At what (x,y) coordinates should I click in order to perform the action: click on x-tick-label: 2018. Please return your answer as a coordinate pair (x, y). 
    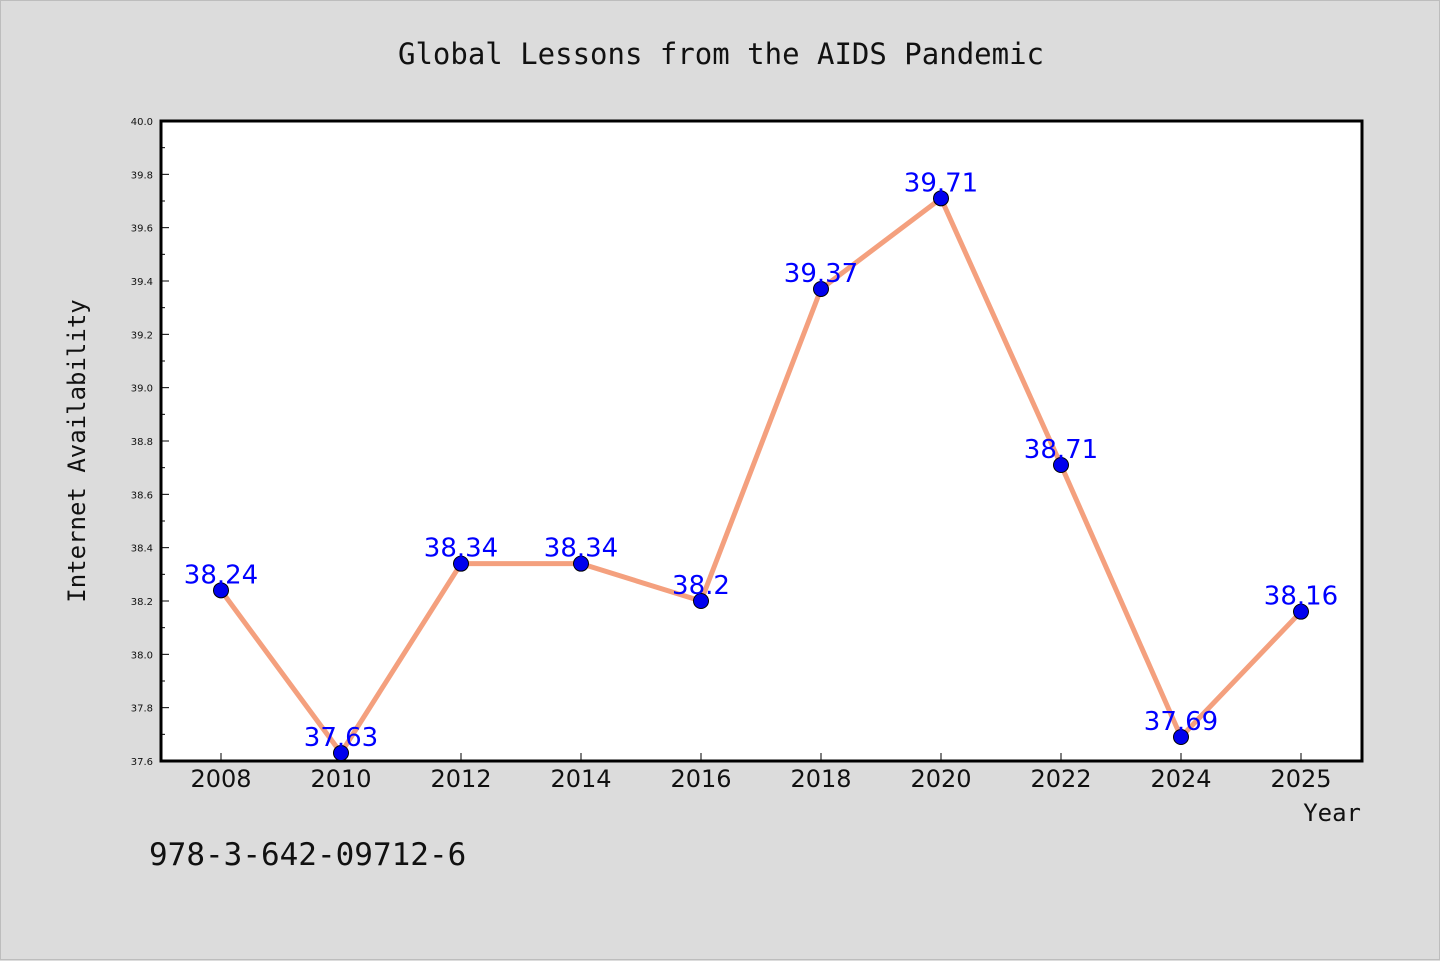
    Looking at the image, I should click on (820, 779).